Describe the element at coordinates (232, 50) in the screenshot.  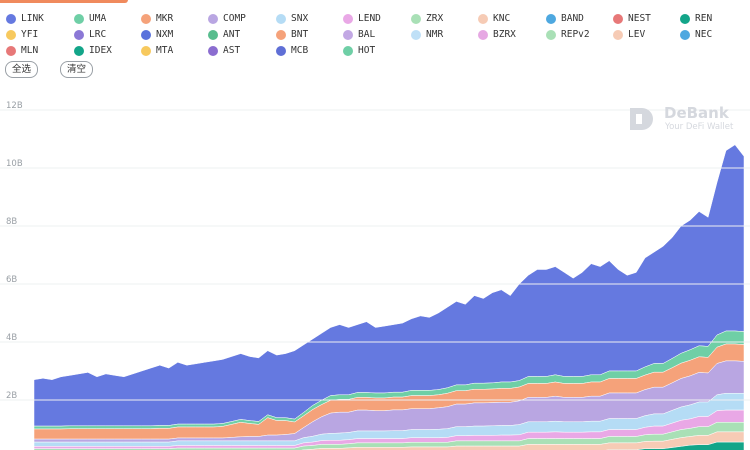
I see `legend-label: AST` at that location.